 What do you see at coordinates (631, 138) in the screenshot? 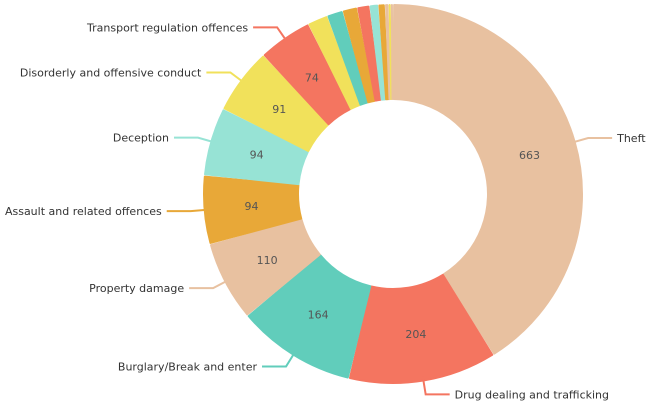
I see `slice-label: Theft` at bounding box center [631, 138].